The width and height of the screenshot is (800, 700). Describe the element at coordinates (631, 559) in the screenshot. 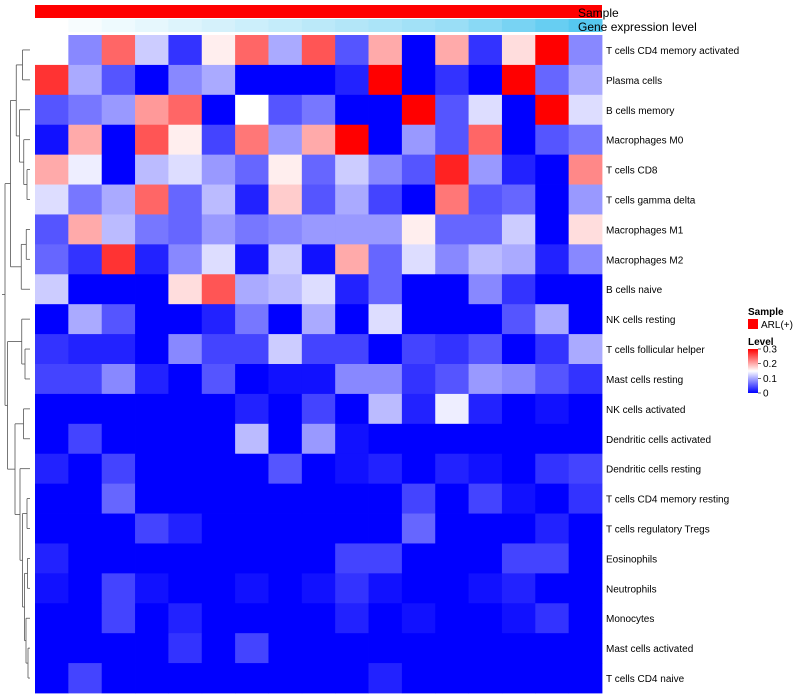

I see `row-label: Eosinophils` at that location.